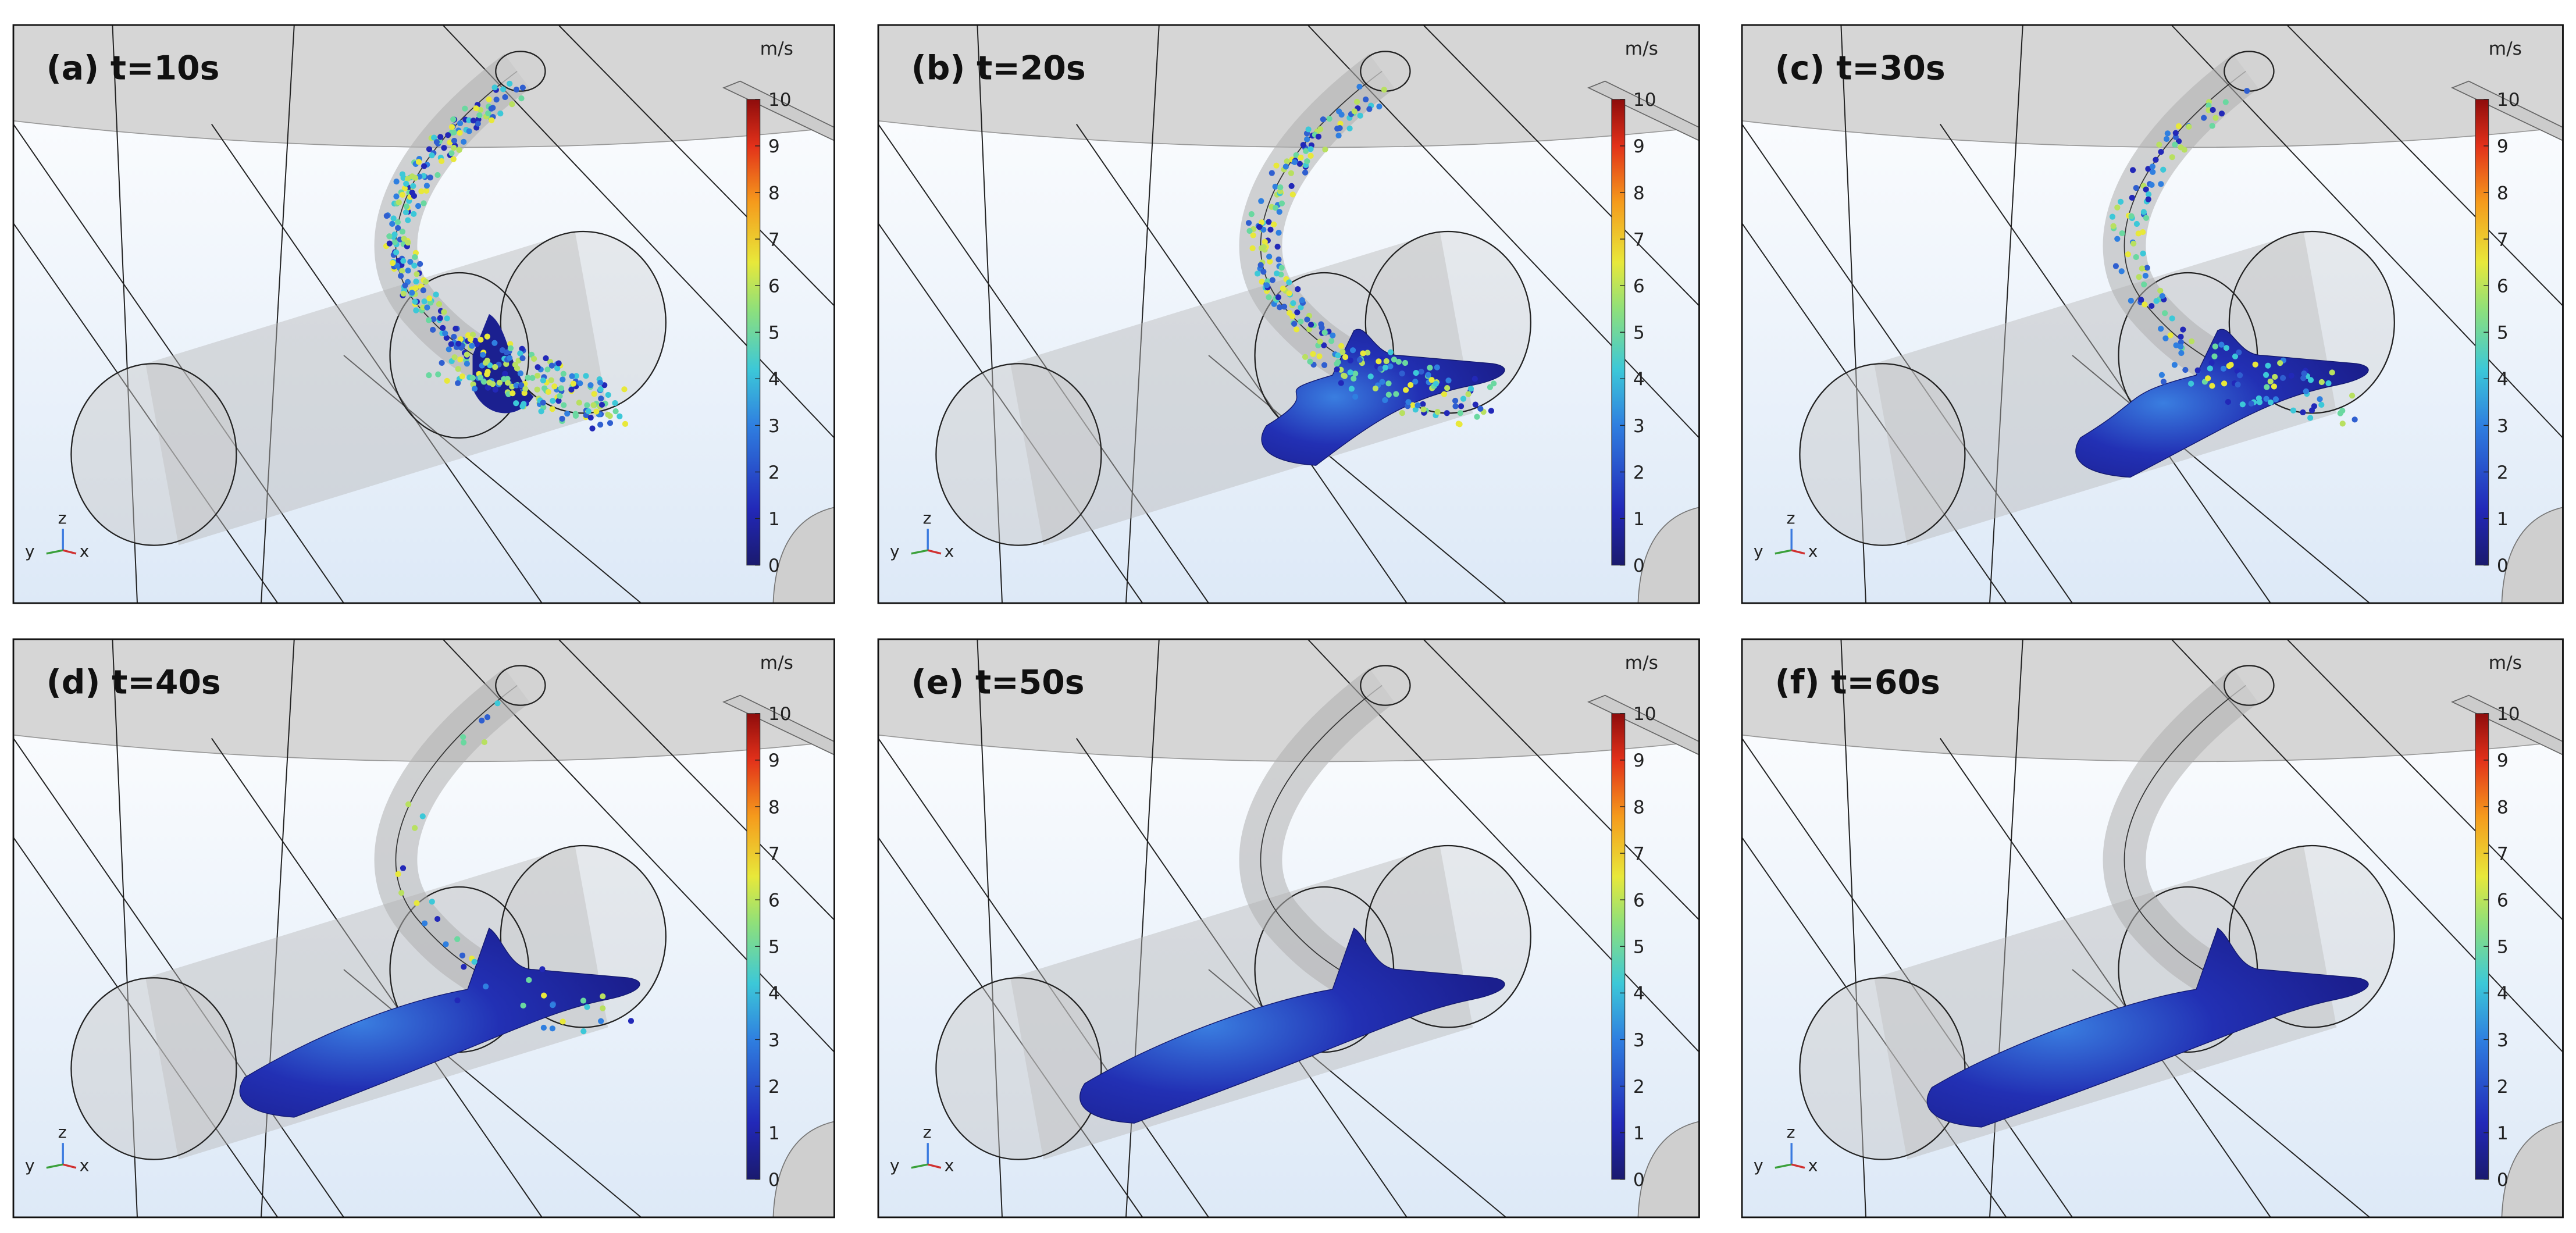  Describe the element at coordinates (803, 1169) in the screenshot. I see `corner-shape` at that location.